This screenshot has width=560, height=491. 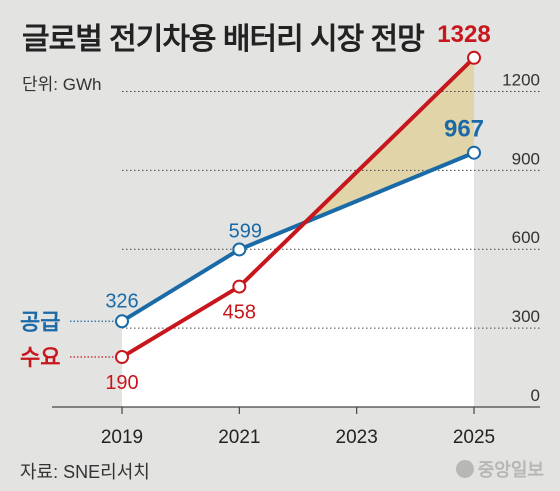 I want to click on logo-text: 중앙일보, so click(x=510, y=470).